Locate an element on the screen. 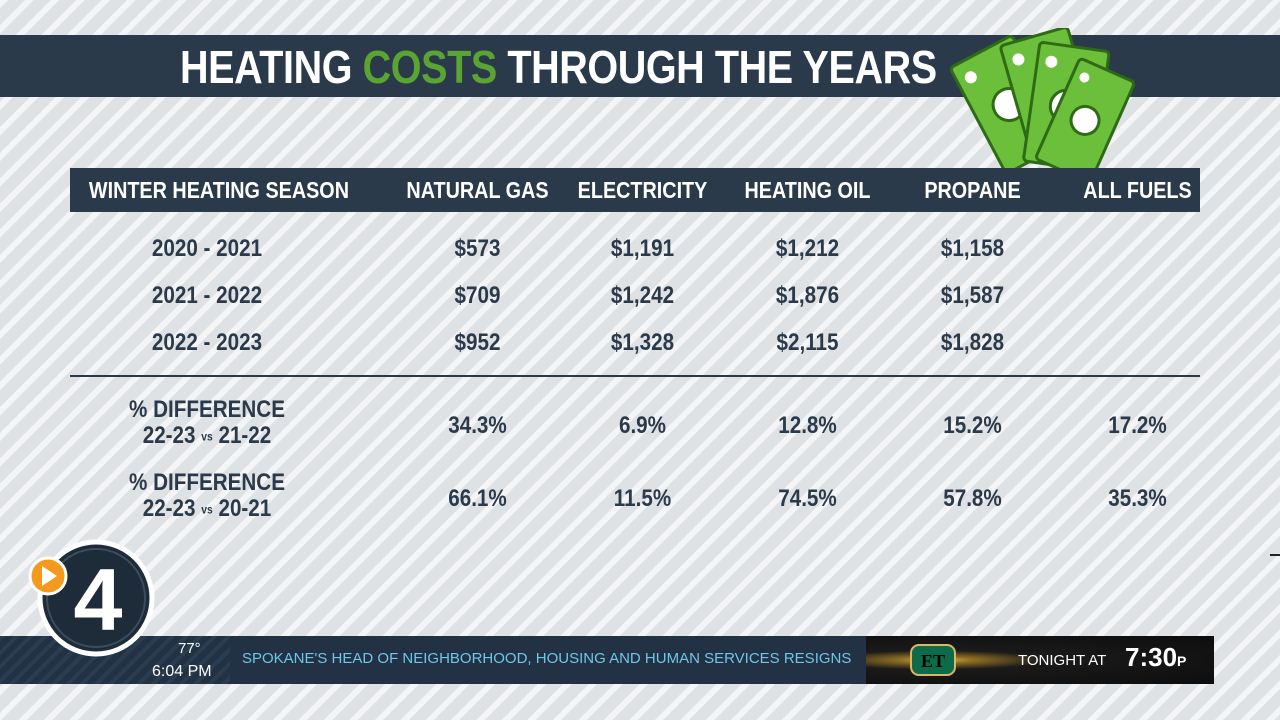 The height and width of the screenshot is (720, 1280). propane-cell: $1,828 is located at coordinates (972, 342).